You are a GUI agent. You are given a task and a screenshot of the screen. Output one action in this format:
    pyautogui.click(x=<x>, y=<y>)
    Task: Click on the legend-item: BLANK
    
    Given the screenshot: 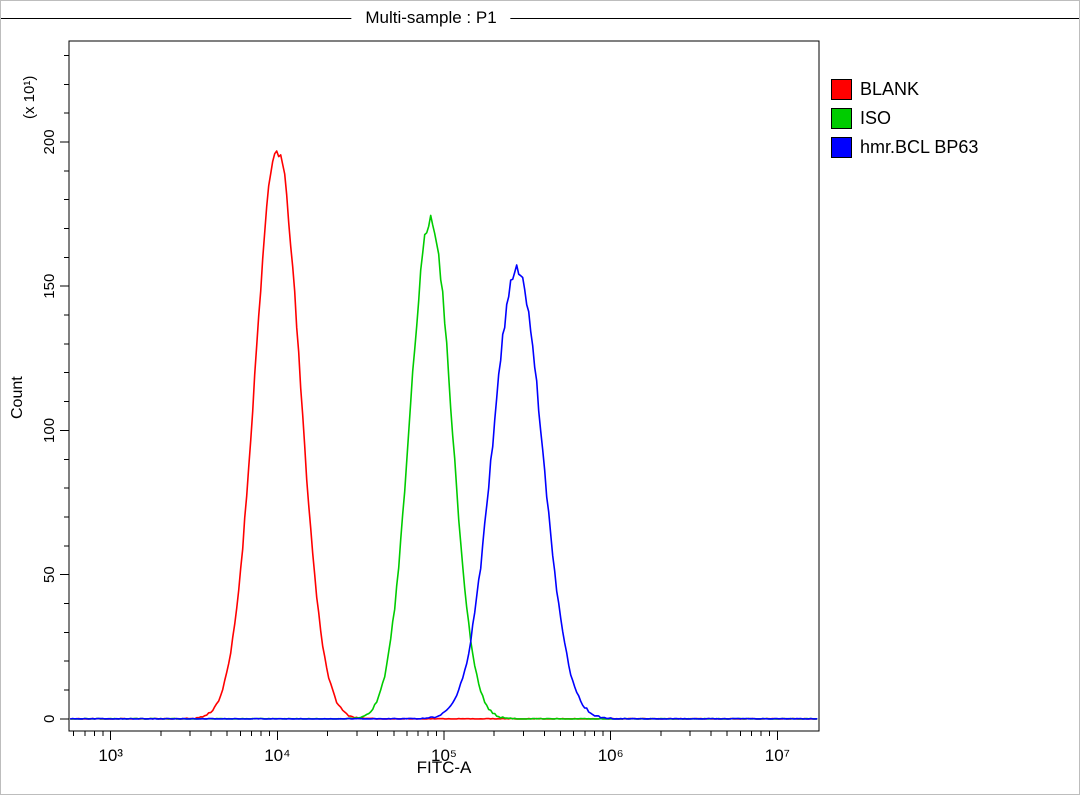 What is the action you would take?
    pyautogui.click(x=904, y=89)
    